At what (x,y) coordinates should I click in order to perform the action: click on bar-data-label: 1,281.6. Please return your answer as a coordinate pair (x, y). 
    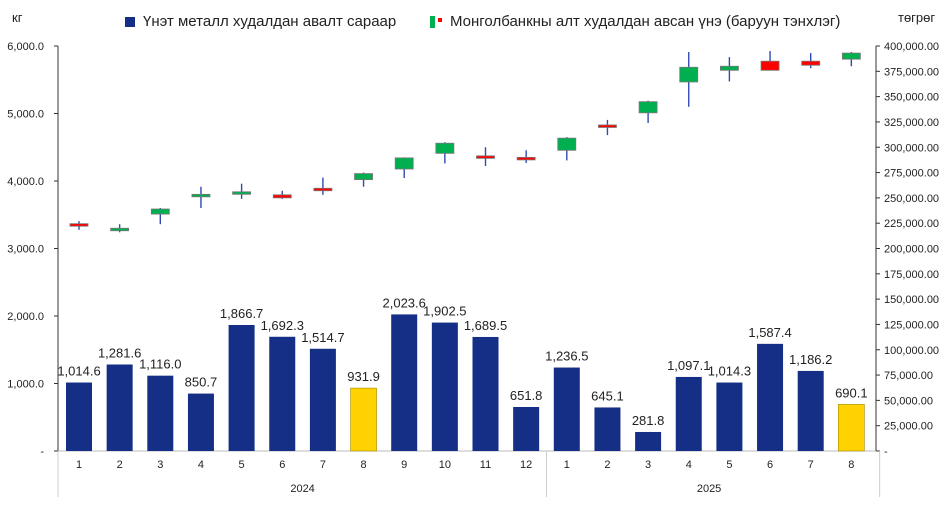
    Looking at the image, I should click on (119, 352).